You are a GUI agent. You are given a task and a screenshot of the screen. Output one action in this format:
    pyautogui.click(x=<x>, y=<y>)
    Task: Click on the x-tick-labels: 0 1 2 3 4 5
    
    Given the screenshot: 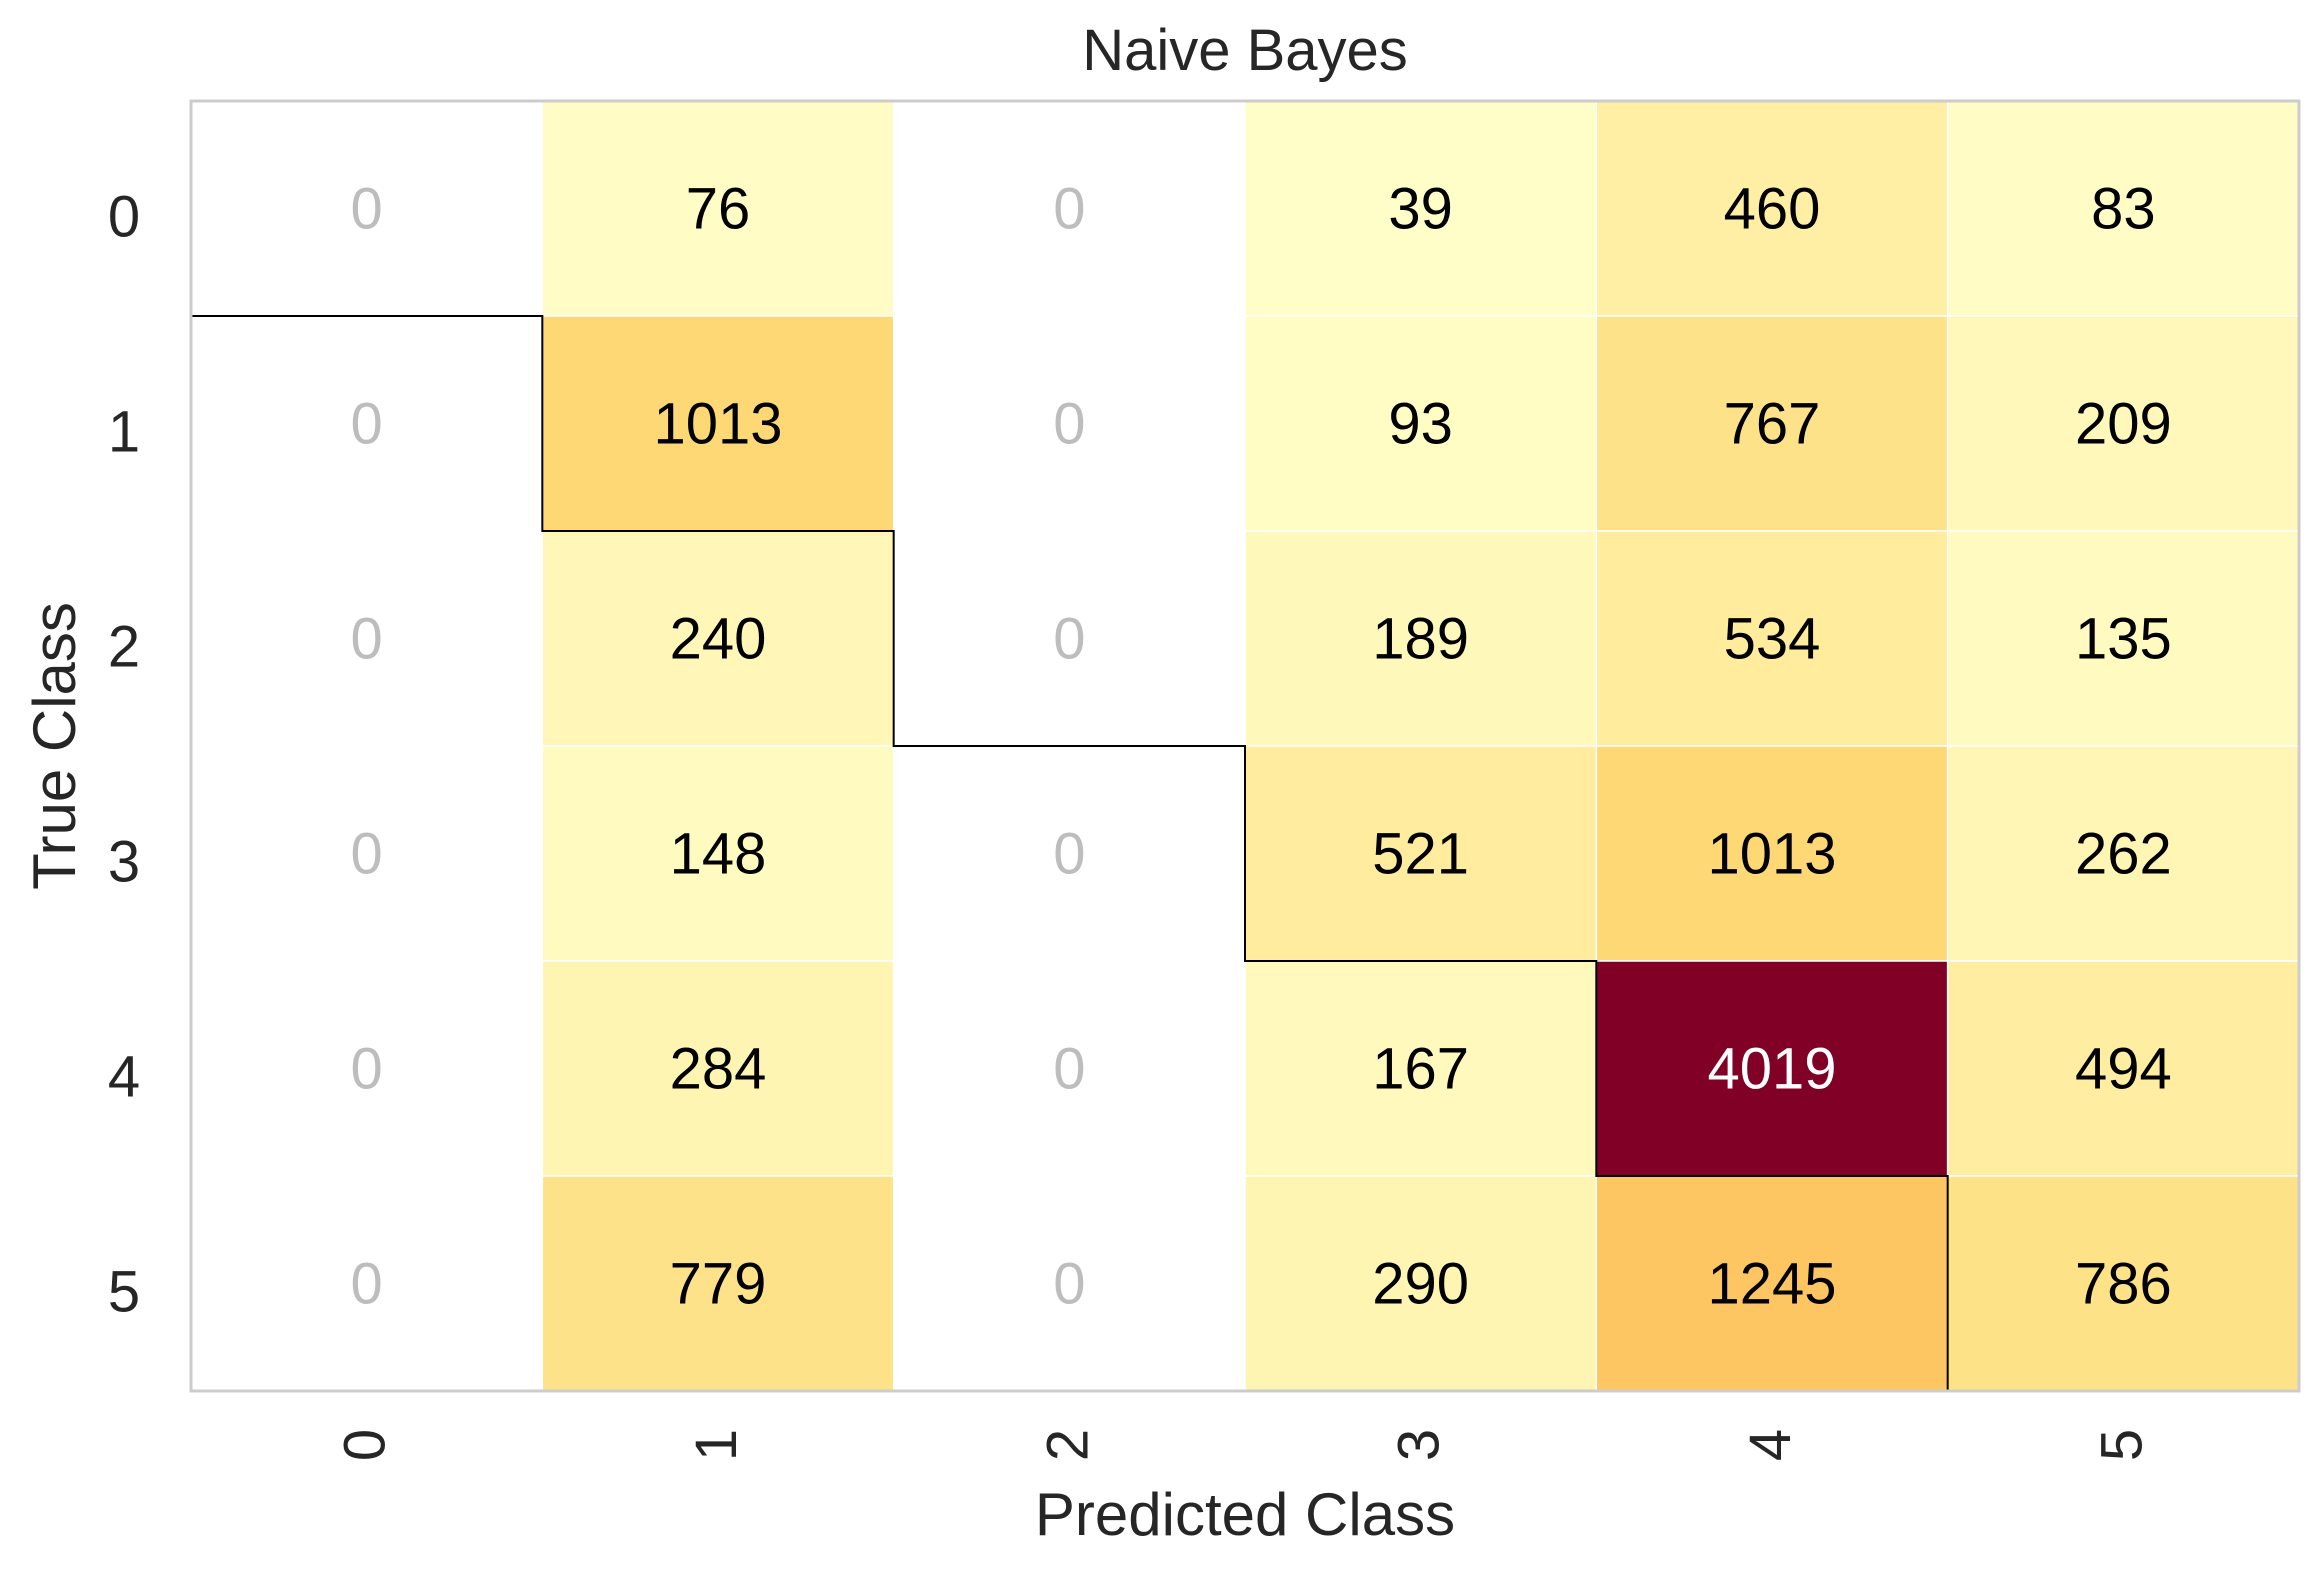 What is the action you would take?
    pyautogui.click(x=1244, y=1445)
    